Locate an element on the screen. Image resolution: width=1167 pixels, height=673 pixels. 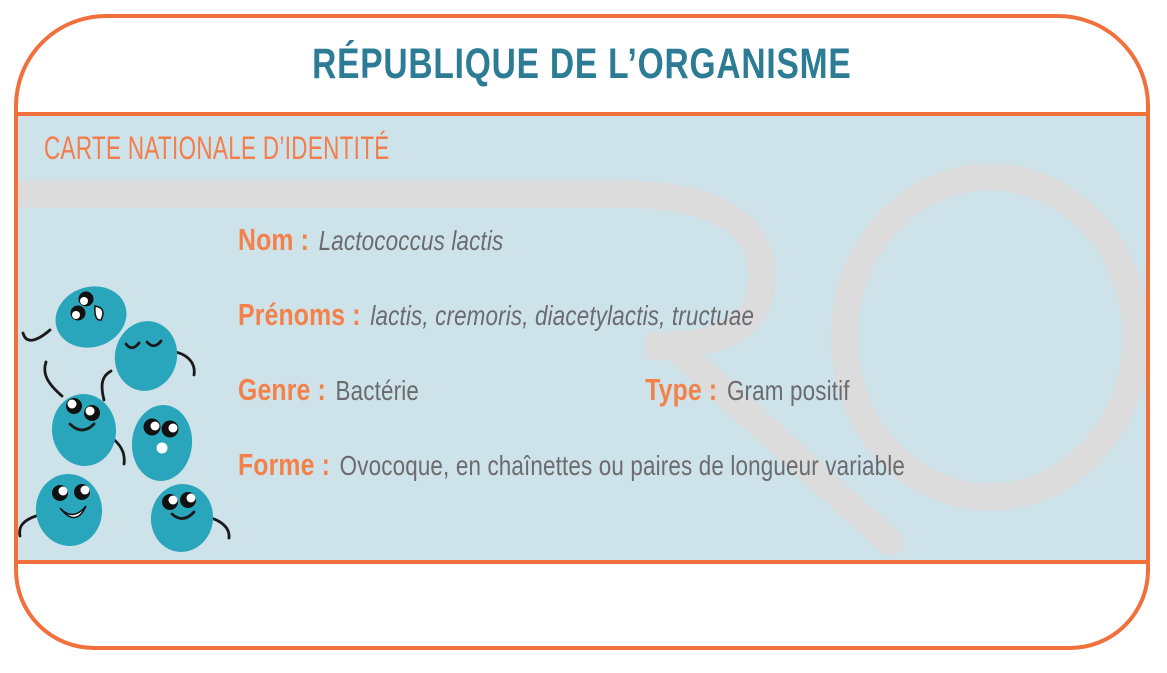
field-group-type: Type : Gram positif is located at coordinates (747, 390).